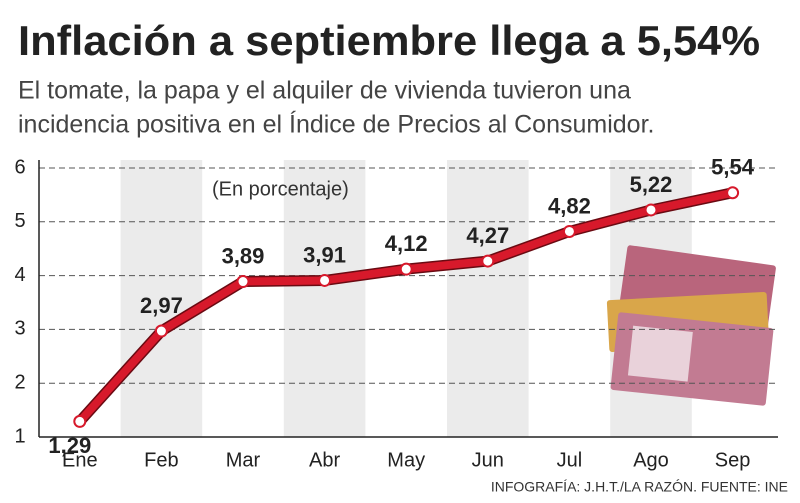  I want to click on data-label: 3,91, so click(324, 254).